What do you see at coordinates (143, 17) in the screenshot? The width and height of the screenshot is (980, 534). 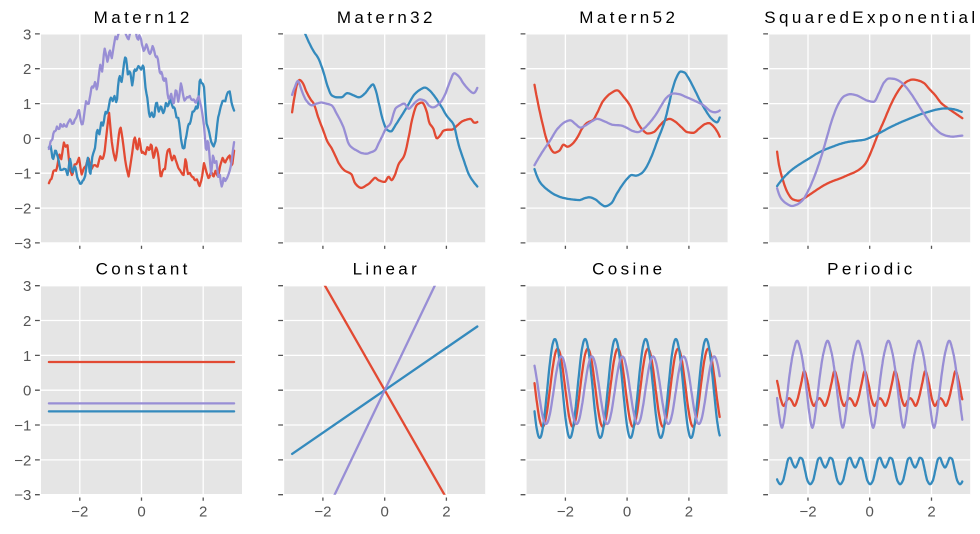 I see `svg-text: Matern12` at bounding box center [143, 17].